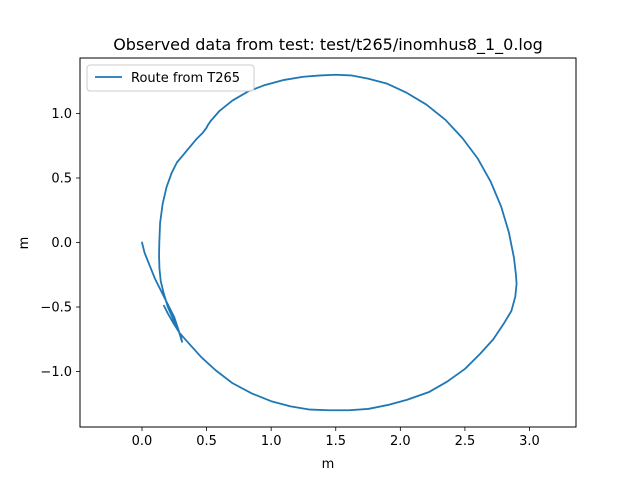 The image size is (640, 484). I want to click on x-axis-ticks: 0.0 0.5 1.0 1.5 2.0 2.5 3.0, so click(336, 438).